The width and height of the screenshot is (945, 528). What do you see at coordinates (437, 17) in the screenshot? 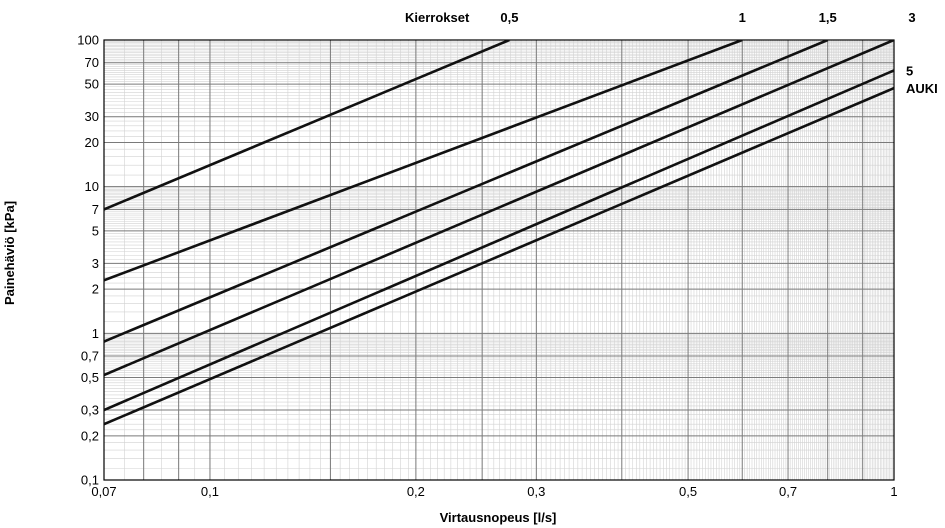
I see `header-label-kierrokset: Kierrokset` at bounding box center [437, 17].